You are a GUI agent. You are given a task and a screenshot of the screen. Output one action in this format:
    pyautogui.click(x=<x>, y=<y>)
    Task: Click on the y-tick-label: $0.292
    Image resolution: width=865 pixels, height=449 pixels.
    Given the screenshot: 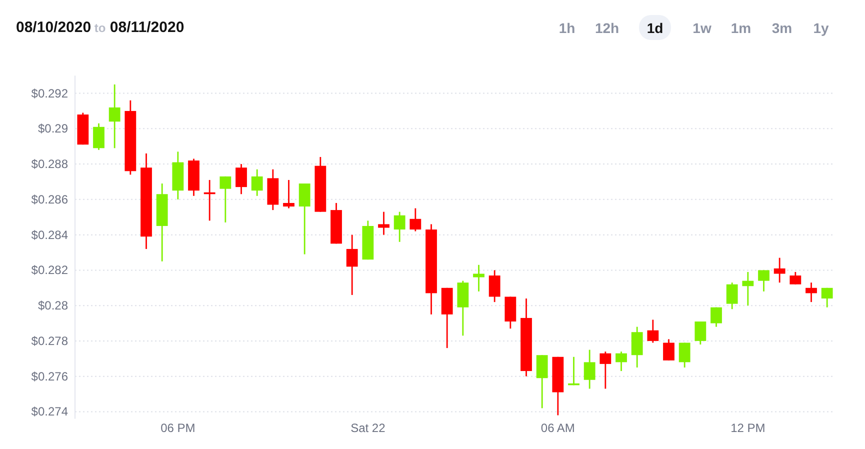 What is the action you would take?
    pyautogui.click(x=49, y=93)
    